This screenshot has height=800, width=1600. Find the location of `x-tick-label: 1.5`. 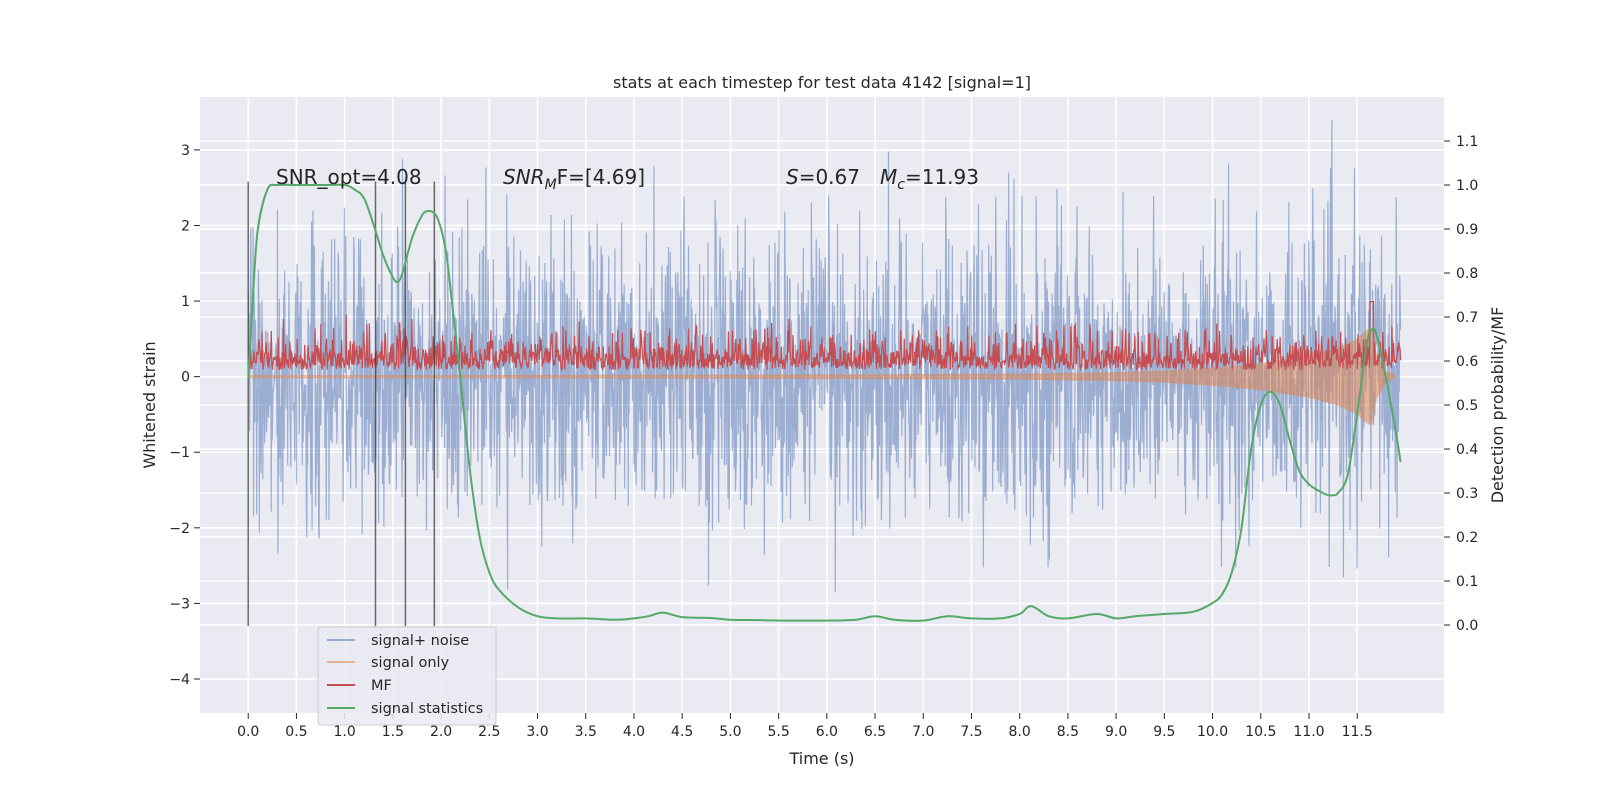

x-tick-label: 1.5 is located at coordinates (393, 732).